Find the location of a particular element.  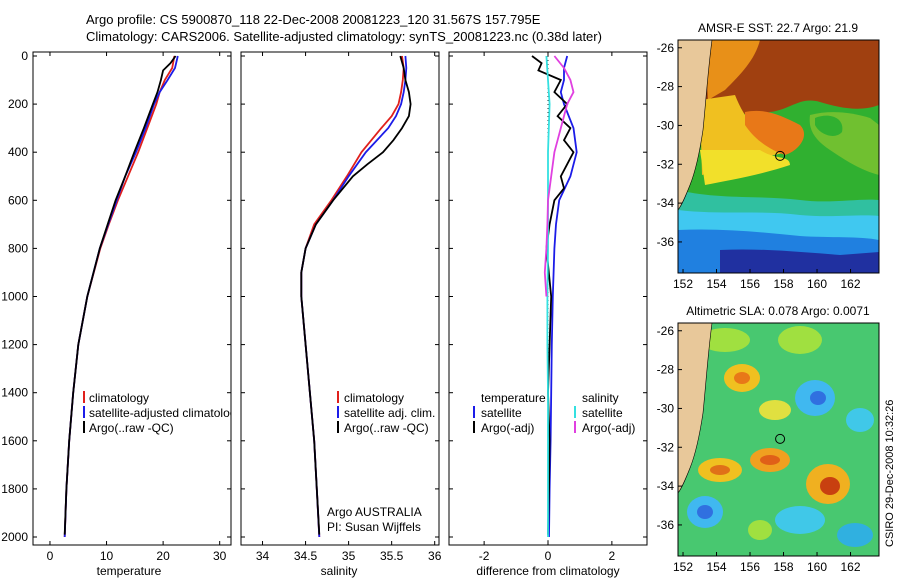

sla-float-marker is located at coordinates (780, 438).